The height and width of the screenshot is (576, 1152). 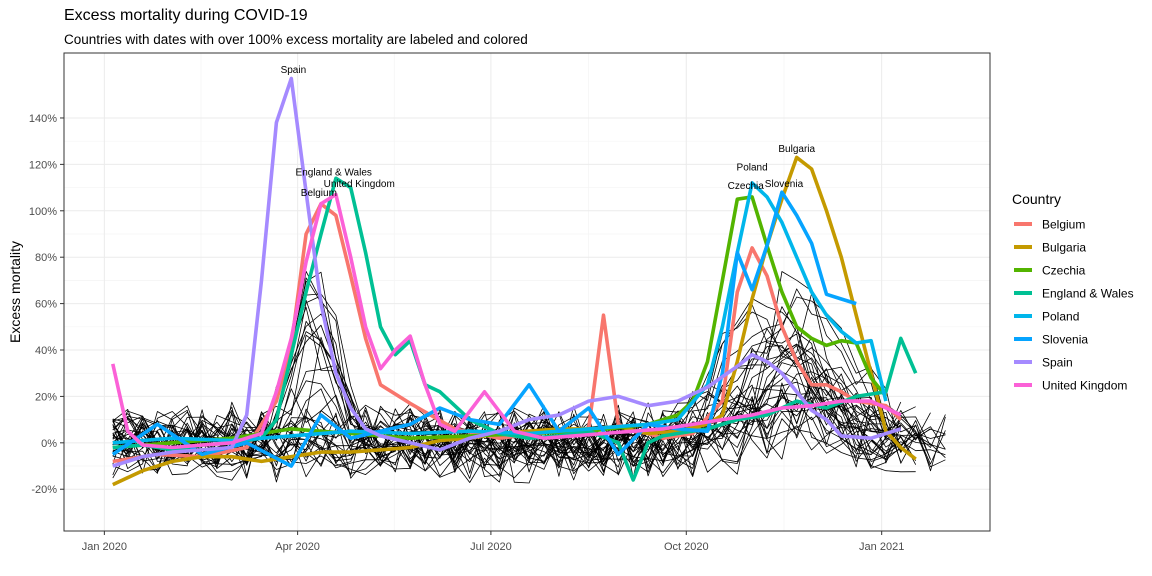 I want to click on y-tick-label: 20%, so click(x=46, y=397).